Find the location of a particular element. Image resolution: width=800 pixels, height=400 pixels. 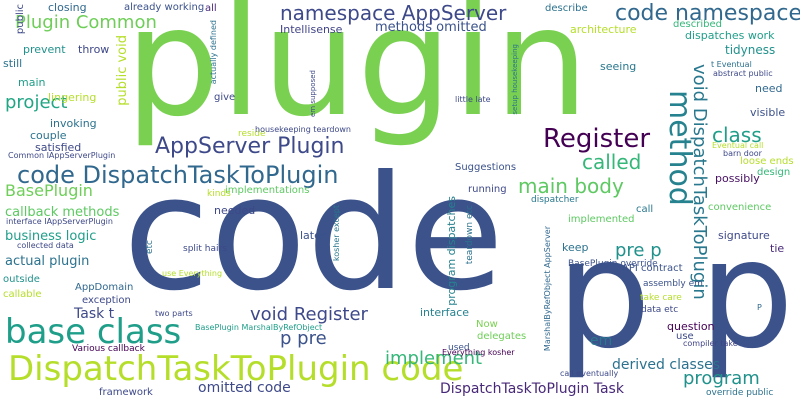

word-public-void: public void is located at coordinates (122, 70).